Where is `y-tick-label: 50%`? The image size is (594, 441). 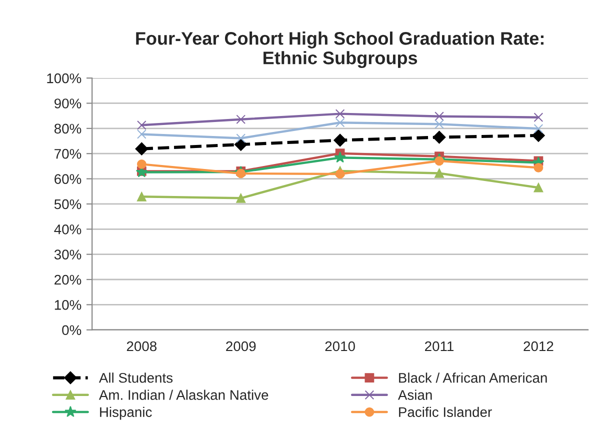
y-tick-label: 50% is located at coordinates (68, 204).